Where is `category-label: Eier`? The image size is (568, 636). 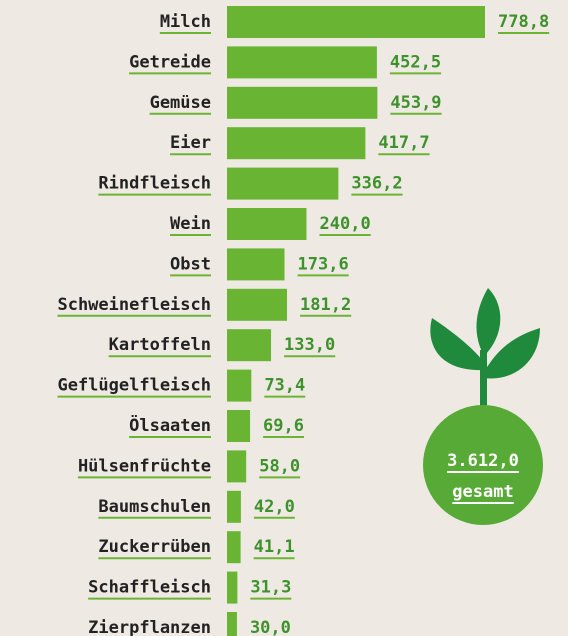 category-label: Eier is located at coordinates (190, 143).